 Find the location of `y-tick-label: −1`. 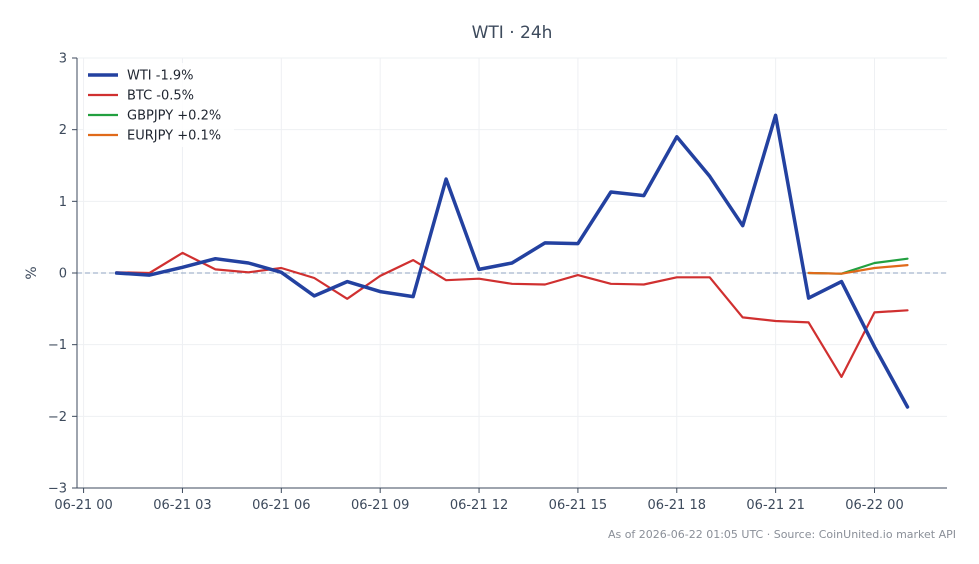

y-tick-label: −1 is located at coordinates (57, 345).